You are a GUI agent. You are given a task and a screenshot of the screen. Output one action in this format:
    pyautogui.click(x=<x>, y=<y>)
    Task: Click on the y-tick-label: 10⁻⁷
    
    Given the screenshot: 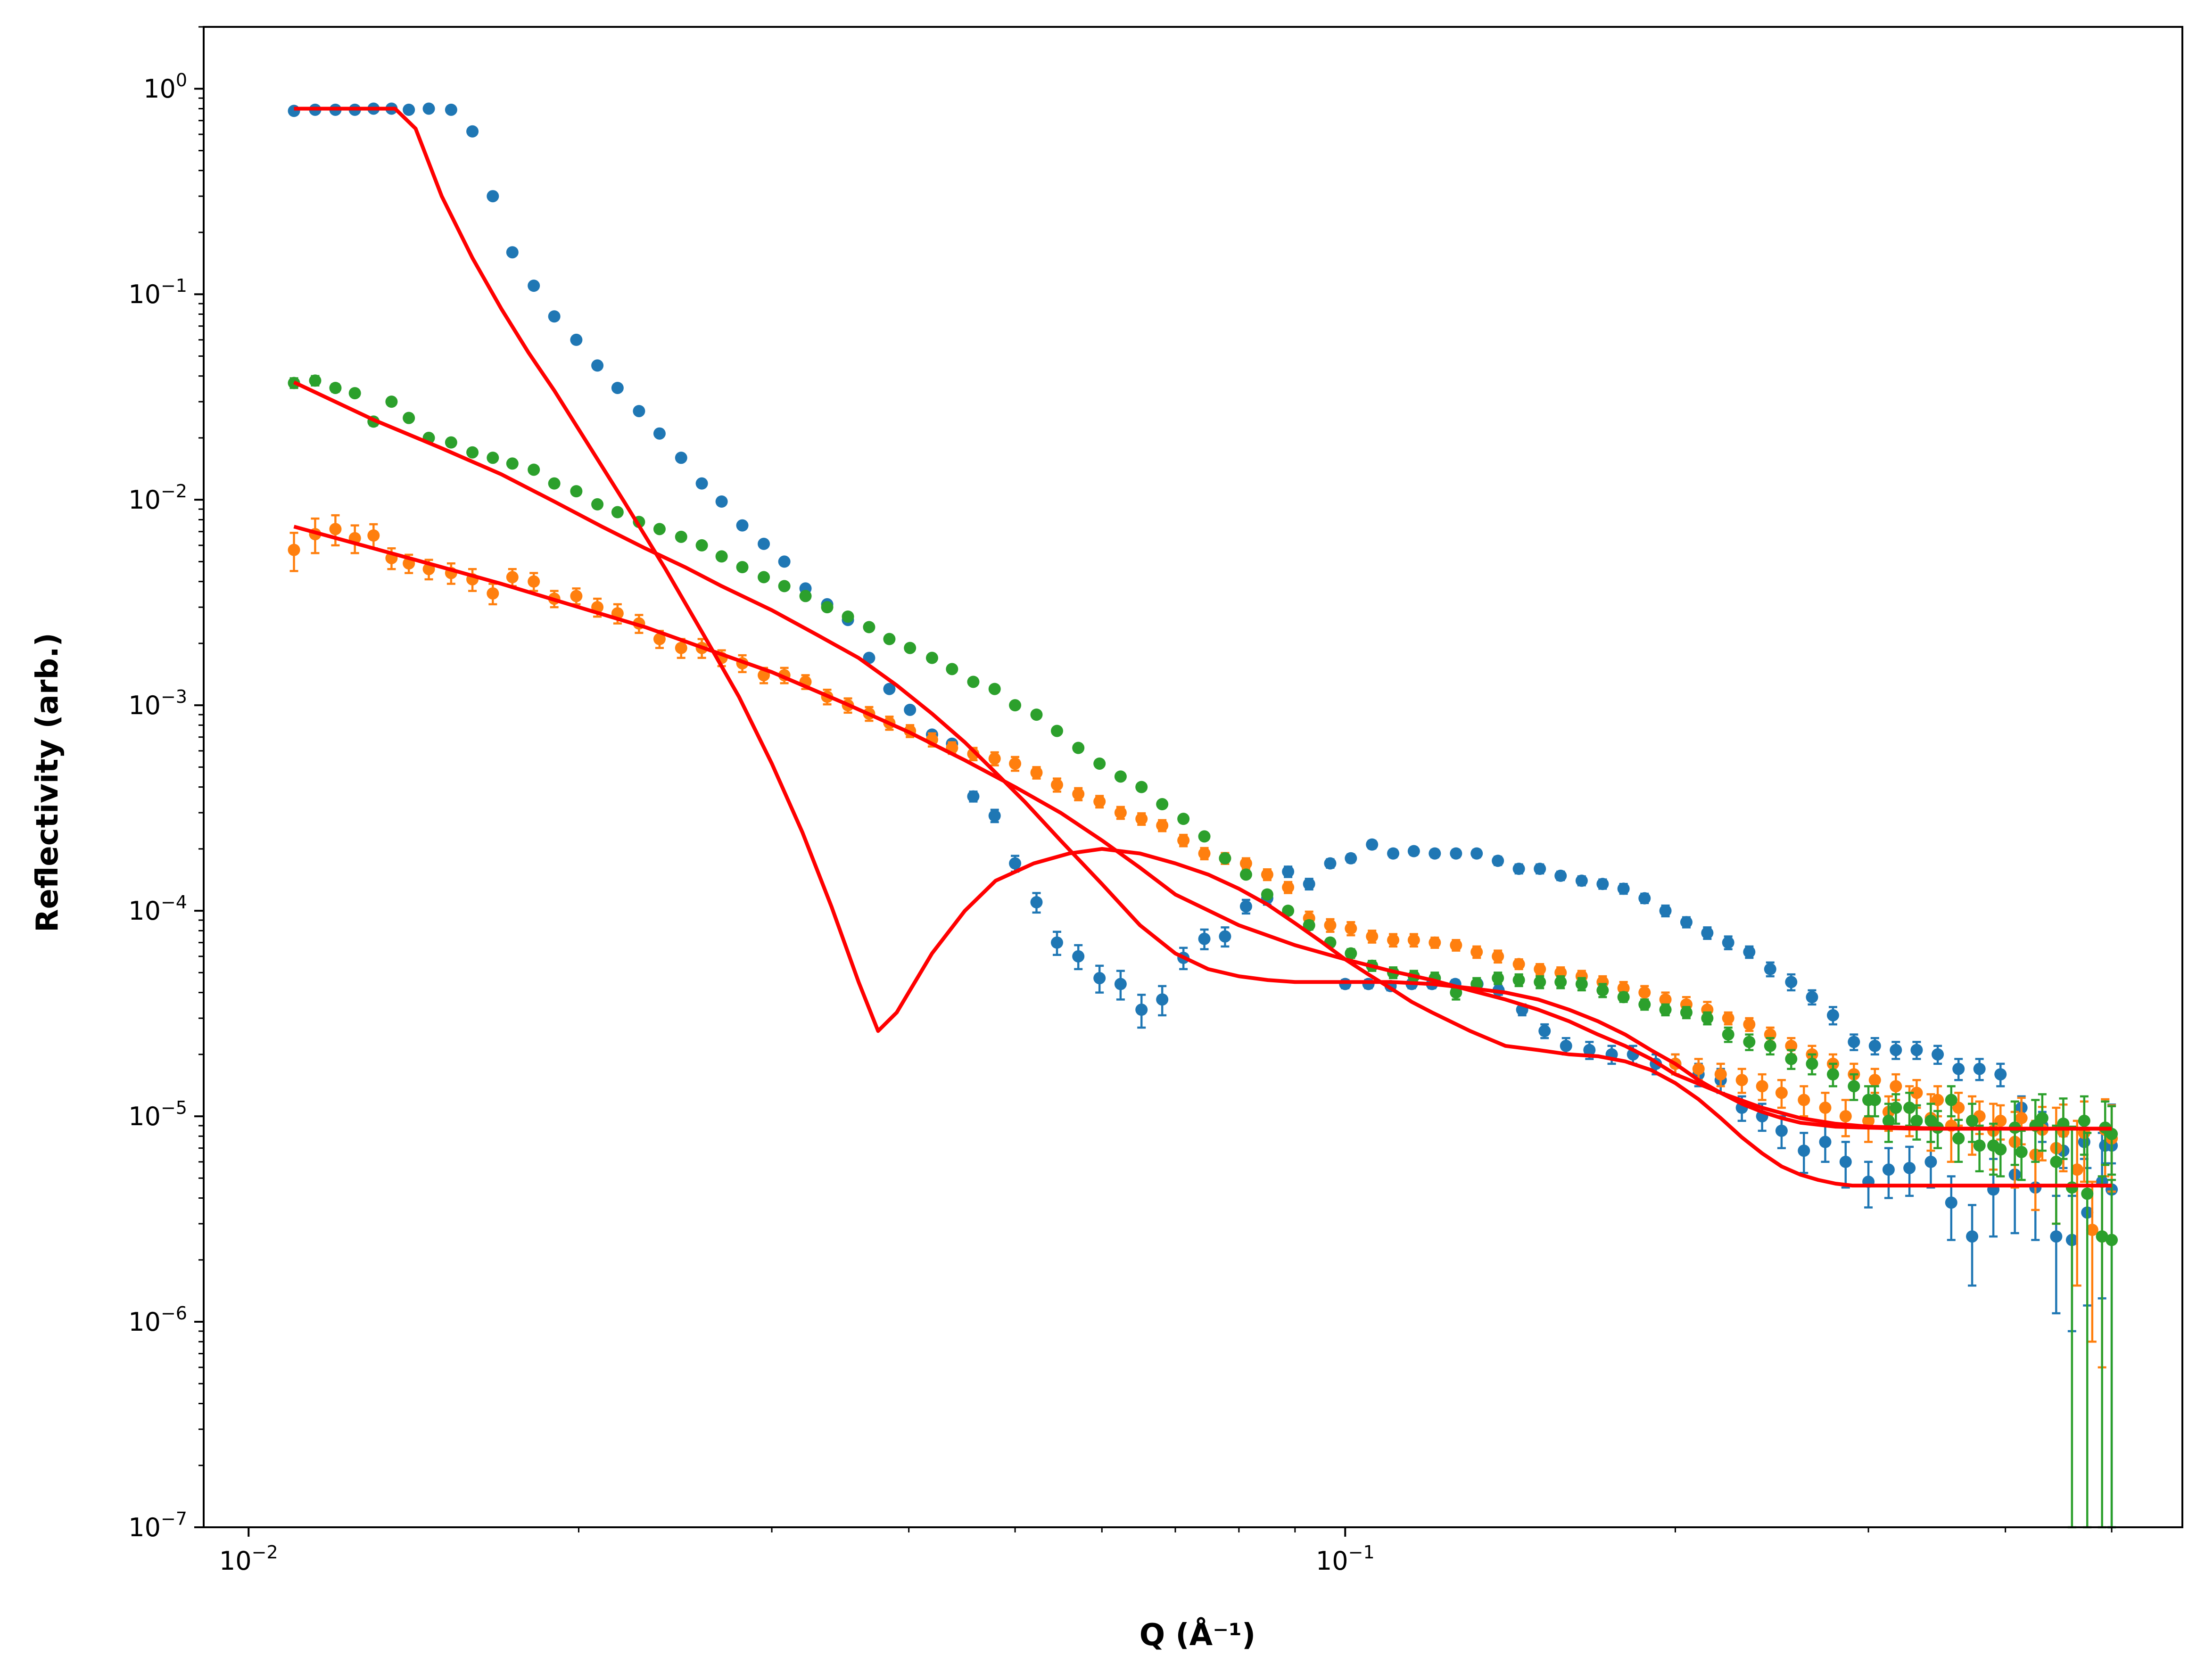 What is the action you would take?
    pyautogui.click(x=157, y=1525)
    